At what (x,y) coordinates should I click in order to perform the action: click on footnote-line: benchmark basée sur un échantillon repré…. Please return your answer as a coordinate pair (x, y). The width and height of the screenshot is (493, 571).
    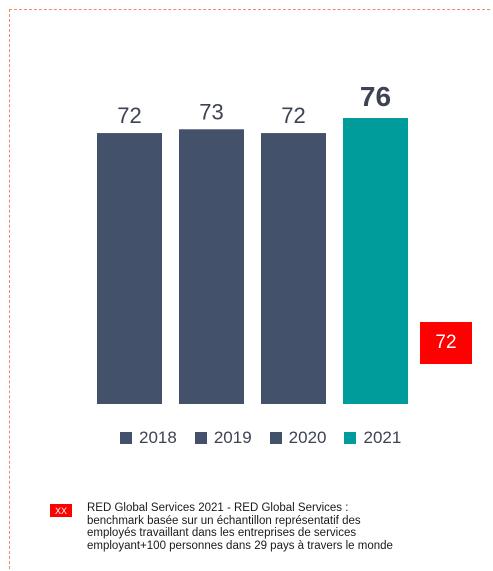
    Looking at the image, I should click on (224, 520).